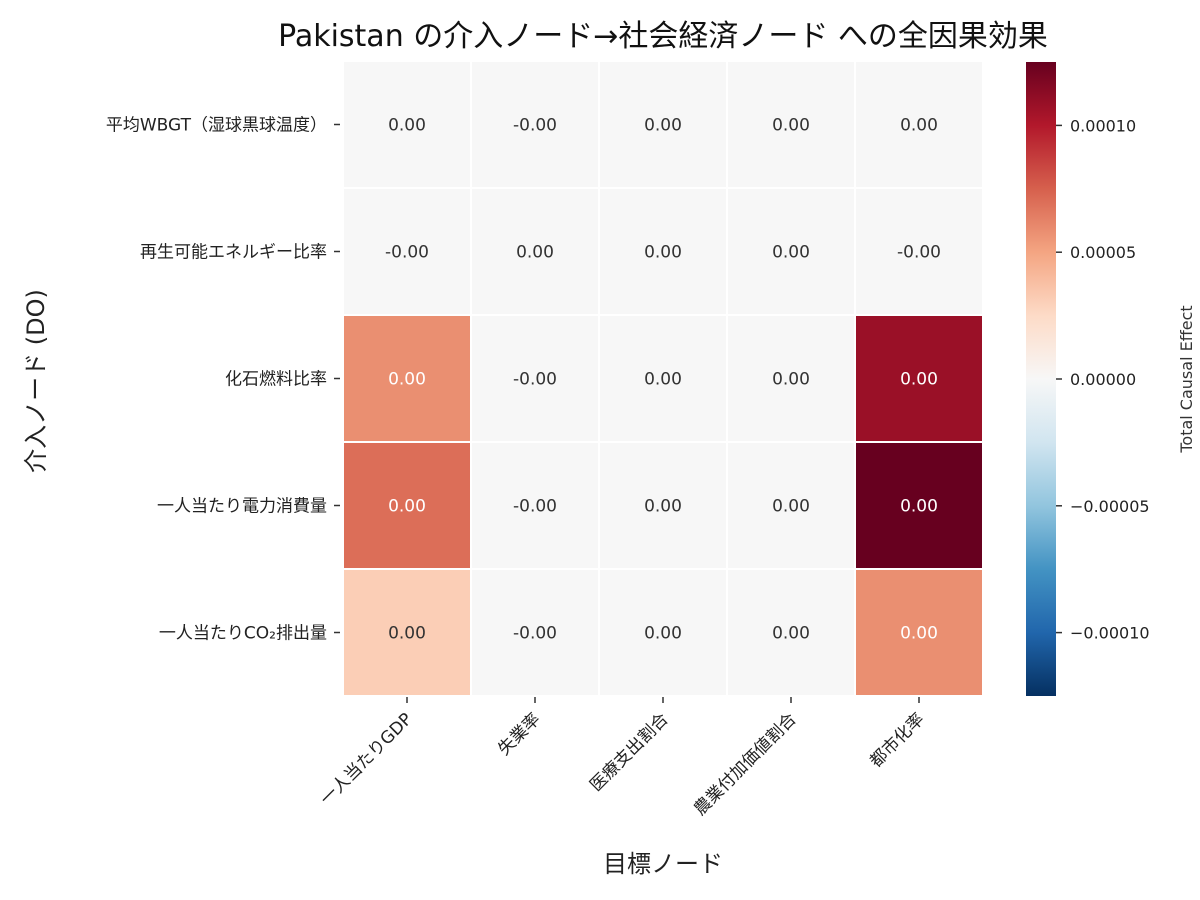  Describe the element at coordinates (629, 752) in the screenshot. I see `x-tick-label: 医療支出割合` at that location.